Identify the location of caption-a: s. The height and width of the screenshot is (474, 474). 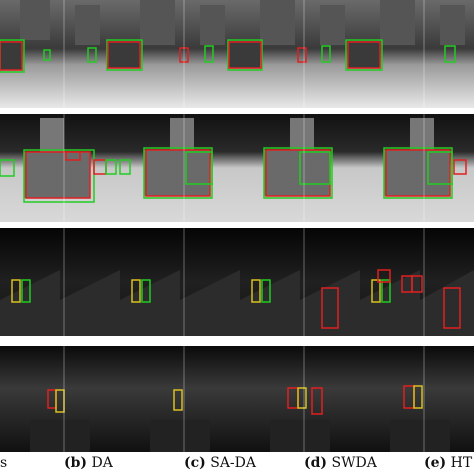
(4, 463).